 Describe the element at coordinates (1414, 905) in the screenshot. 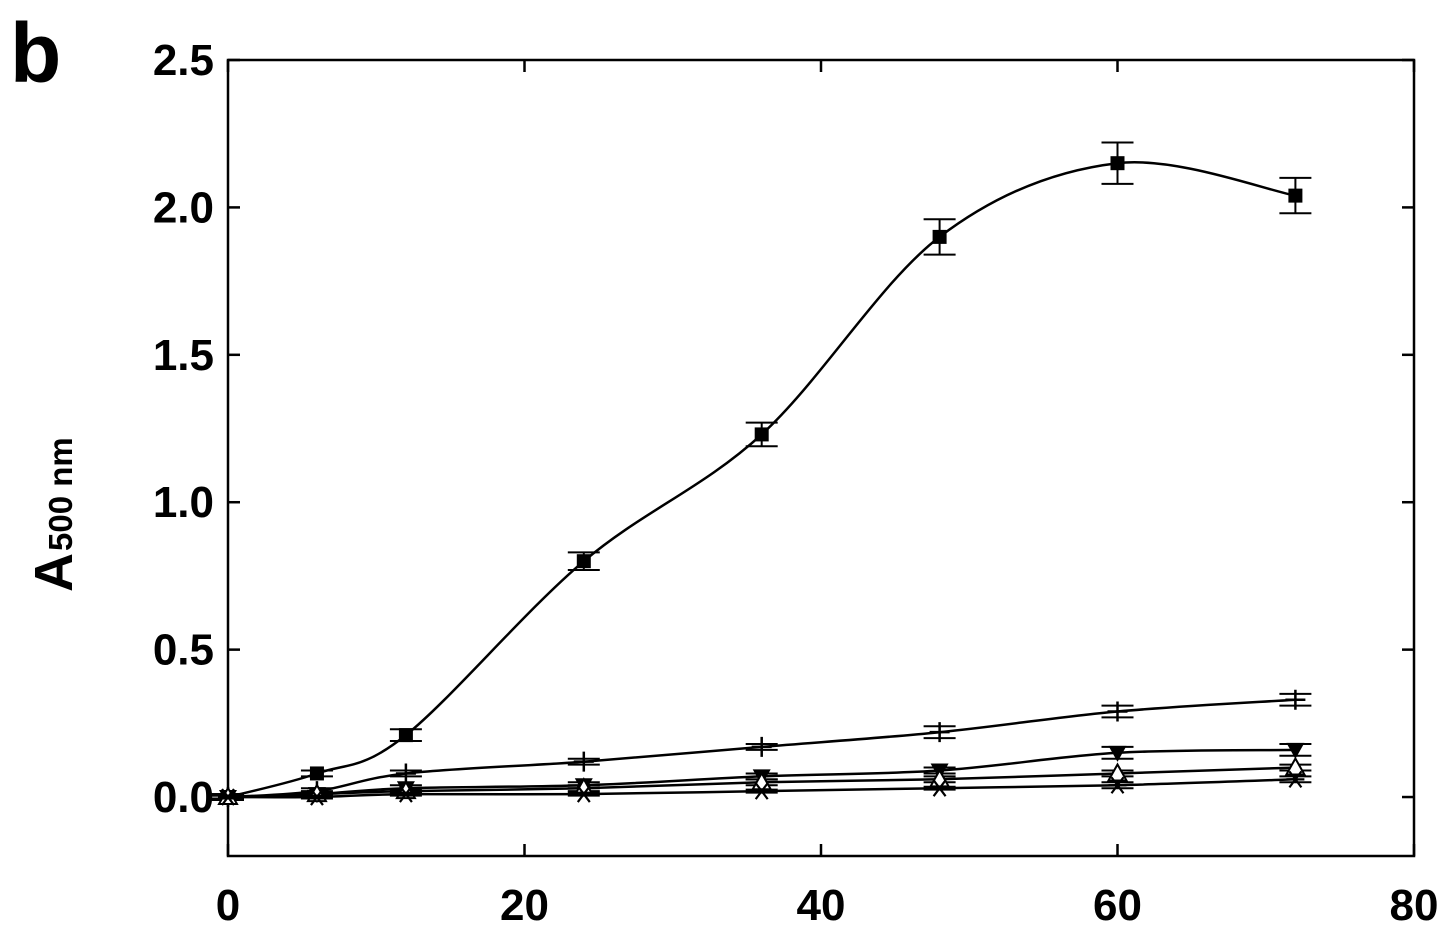

I see `x-tick-label: 80` at that location.